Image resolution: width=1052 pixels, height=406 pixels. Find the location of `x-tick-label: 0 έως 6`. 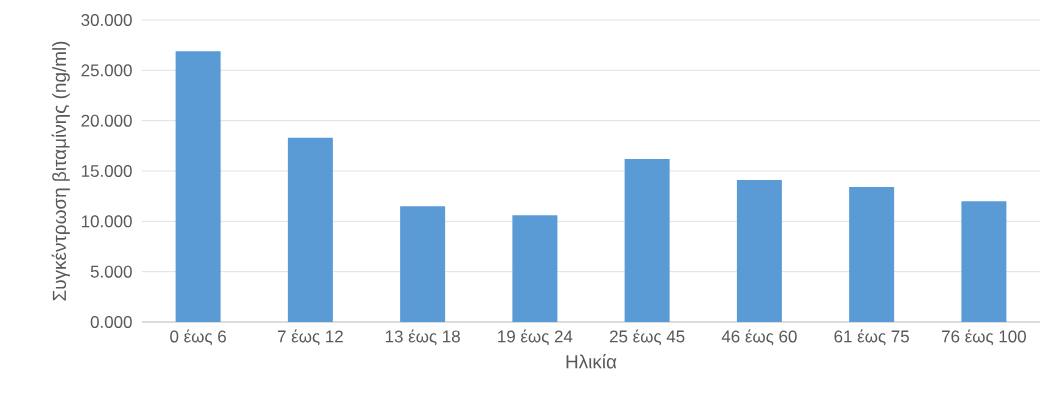

x-tick-label: 0 έως 6 is located at coordinates (198, 337).